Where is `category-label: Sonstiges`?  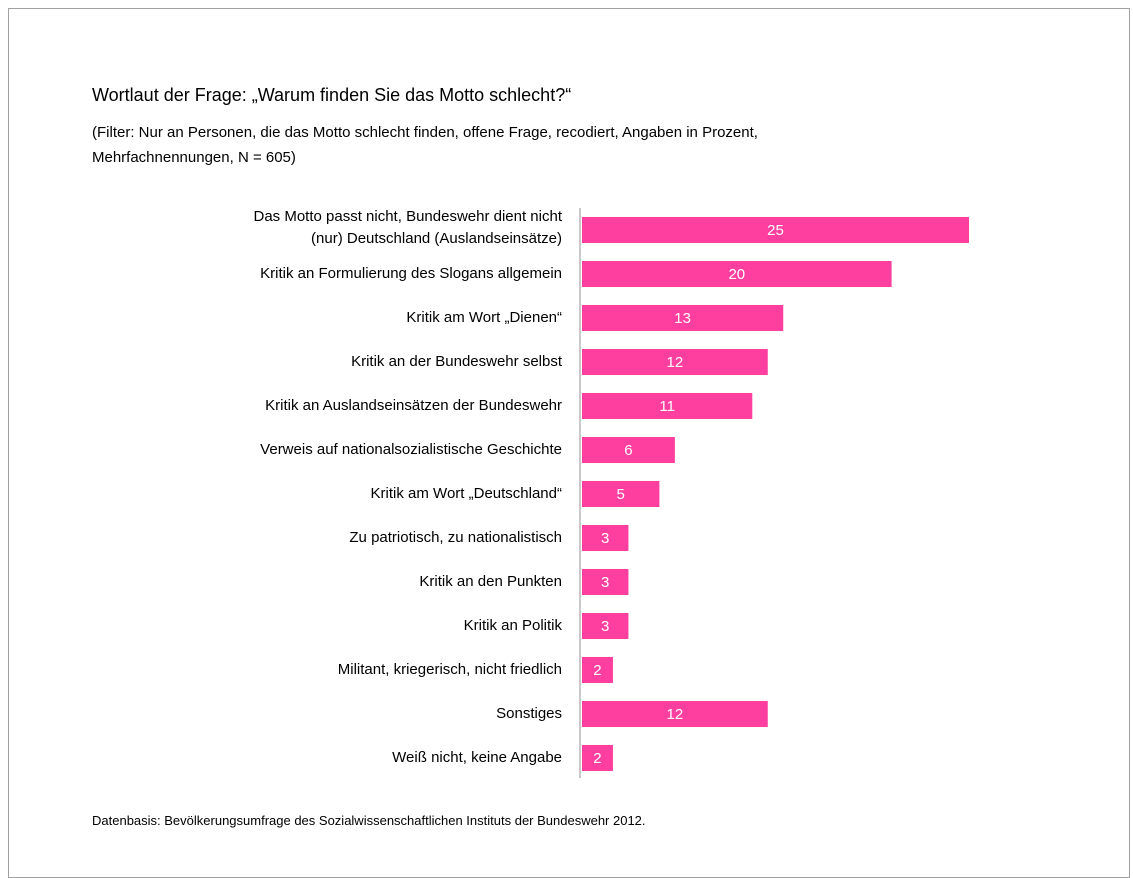
category-label: Sonstiges is located at coordinates (529, 713).